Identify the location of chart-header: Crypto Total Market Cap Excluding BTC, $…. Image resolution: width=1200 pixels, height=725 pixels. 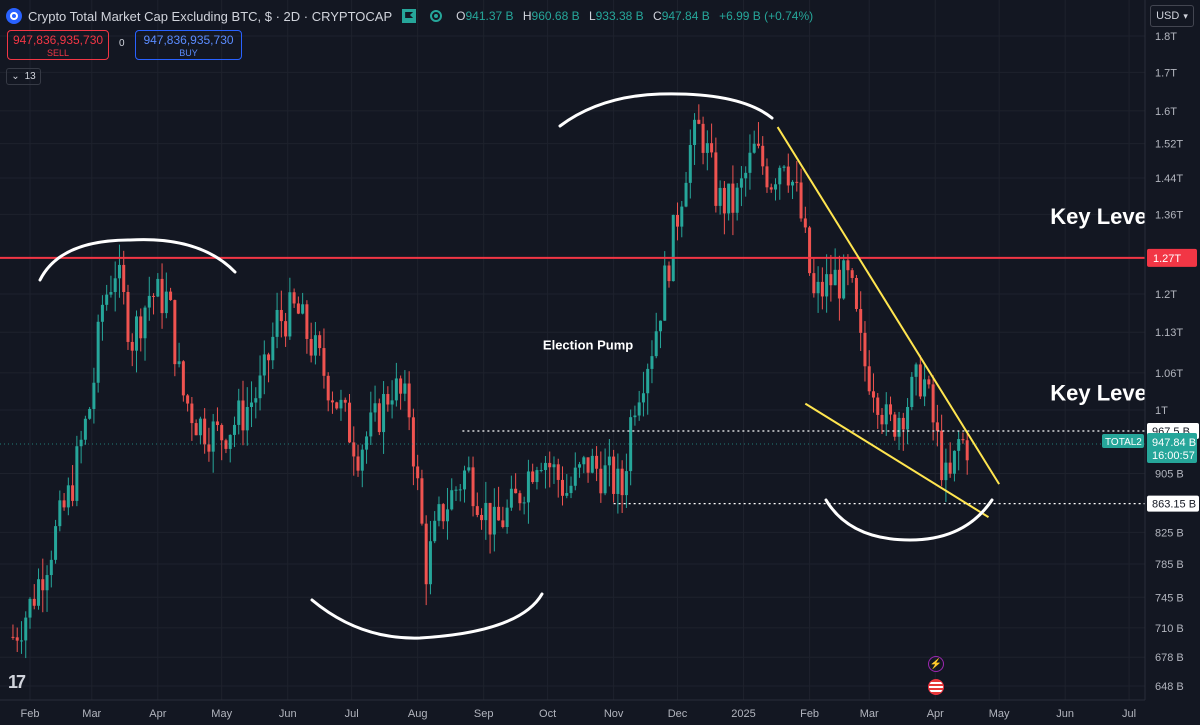
(412, 16).